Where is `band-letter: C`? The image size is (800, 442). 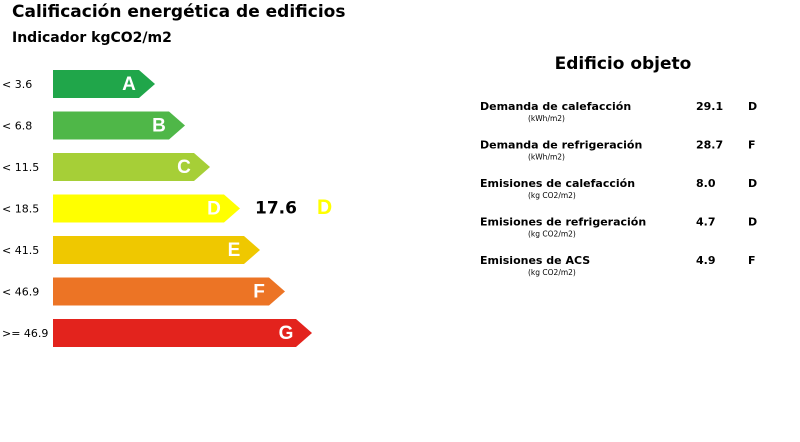 band-letter: C is located at coordinates (184, 167).